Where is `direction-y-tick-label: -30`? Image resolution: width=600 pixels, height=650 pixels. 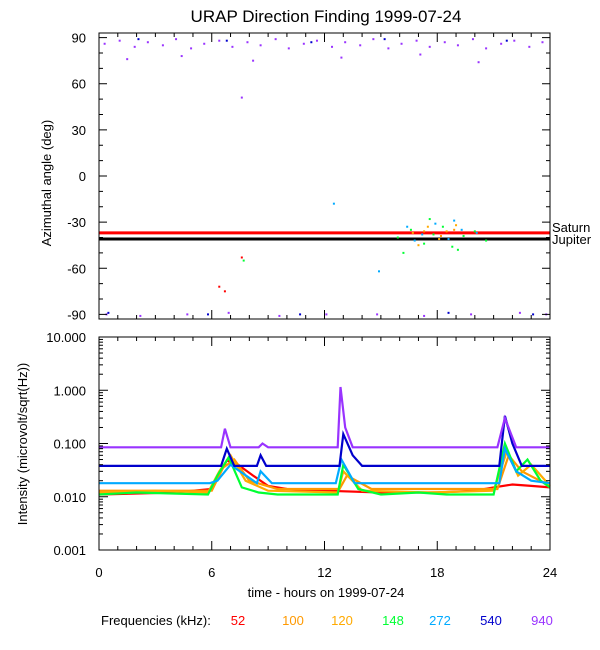 direction-y-tick-label: -30 is located at coordinates (76, 222).